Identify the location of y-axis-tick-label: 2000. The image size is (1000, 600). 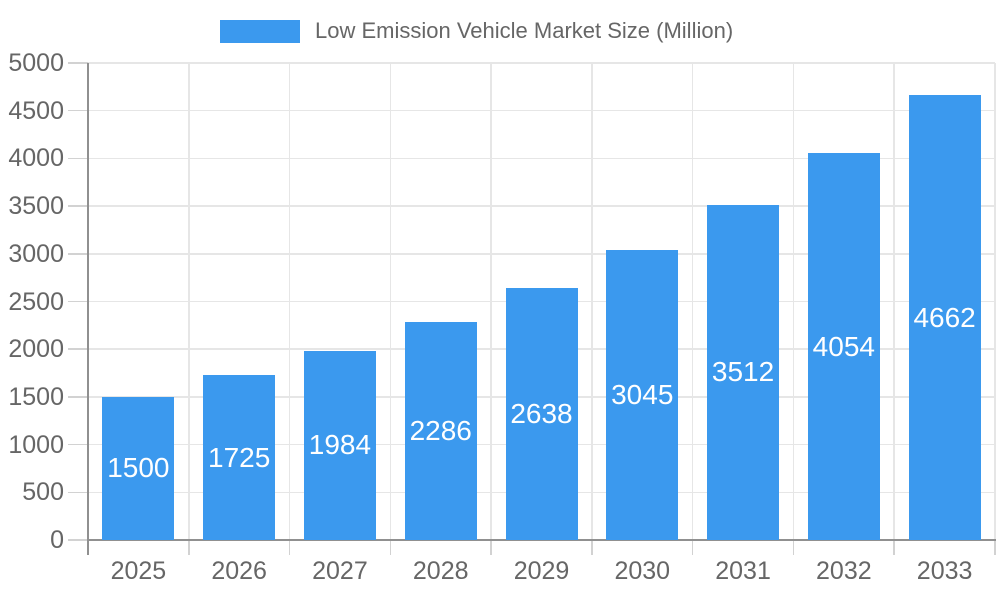
(36, 349).